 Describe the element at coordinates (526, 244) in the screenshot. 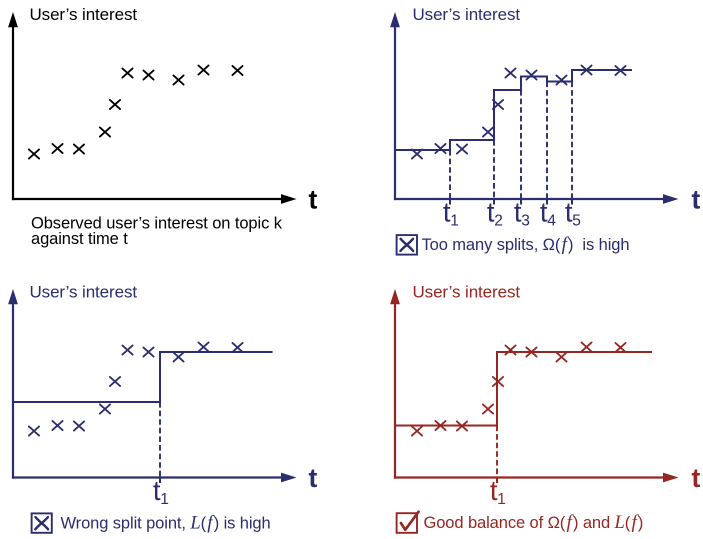

I see `svg-text:Too many splits, Ω( f ) is hi: Too many splits, Ω( f ) is high` at that location.